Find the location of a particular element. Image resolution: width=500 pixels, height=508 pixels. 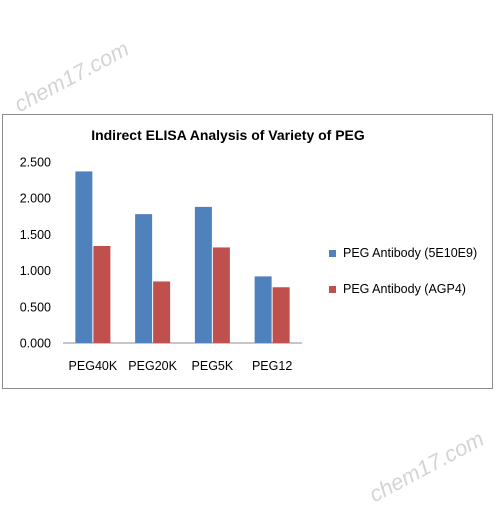

y-tick-label: 1.000 is located at coordinates (35, 271).